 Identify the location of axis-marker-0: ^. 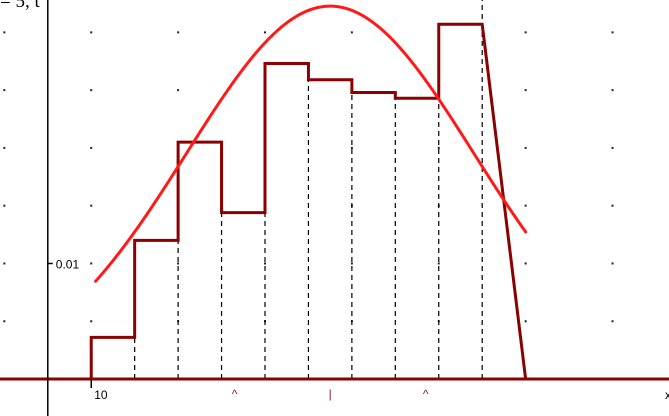
(235, 394).